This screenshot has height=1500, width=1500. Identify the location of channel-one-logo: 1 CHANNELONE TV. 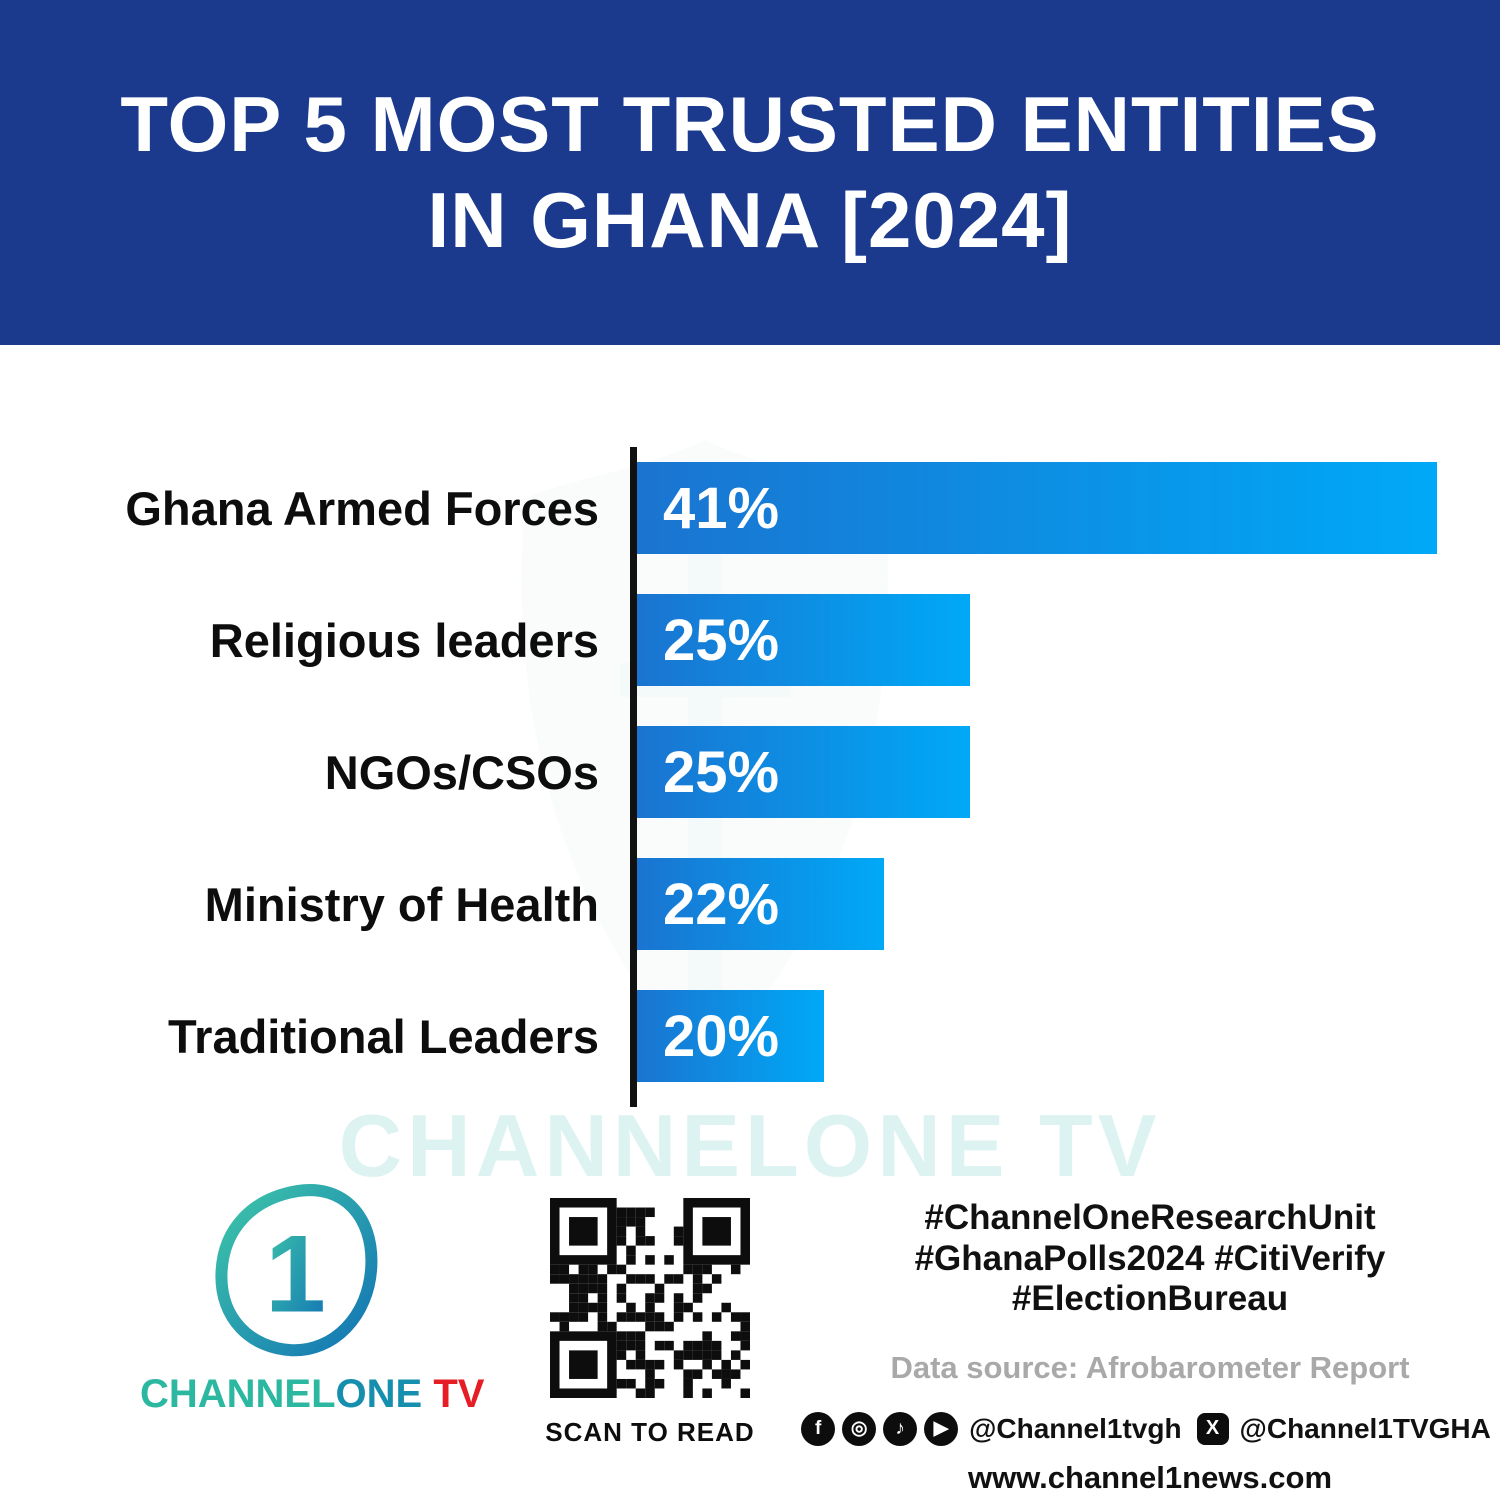
(312, 1298).